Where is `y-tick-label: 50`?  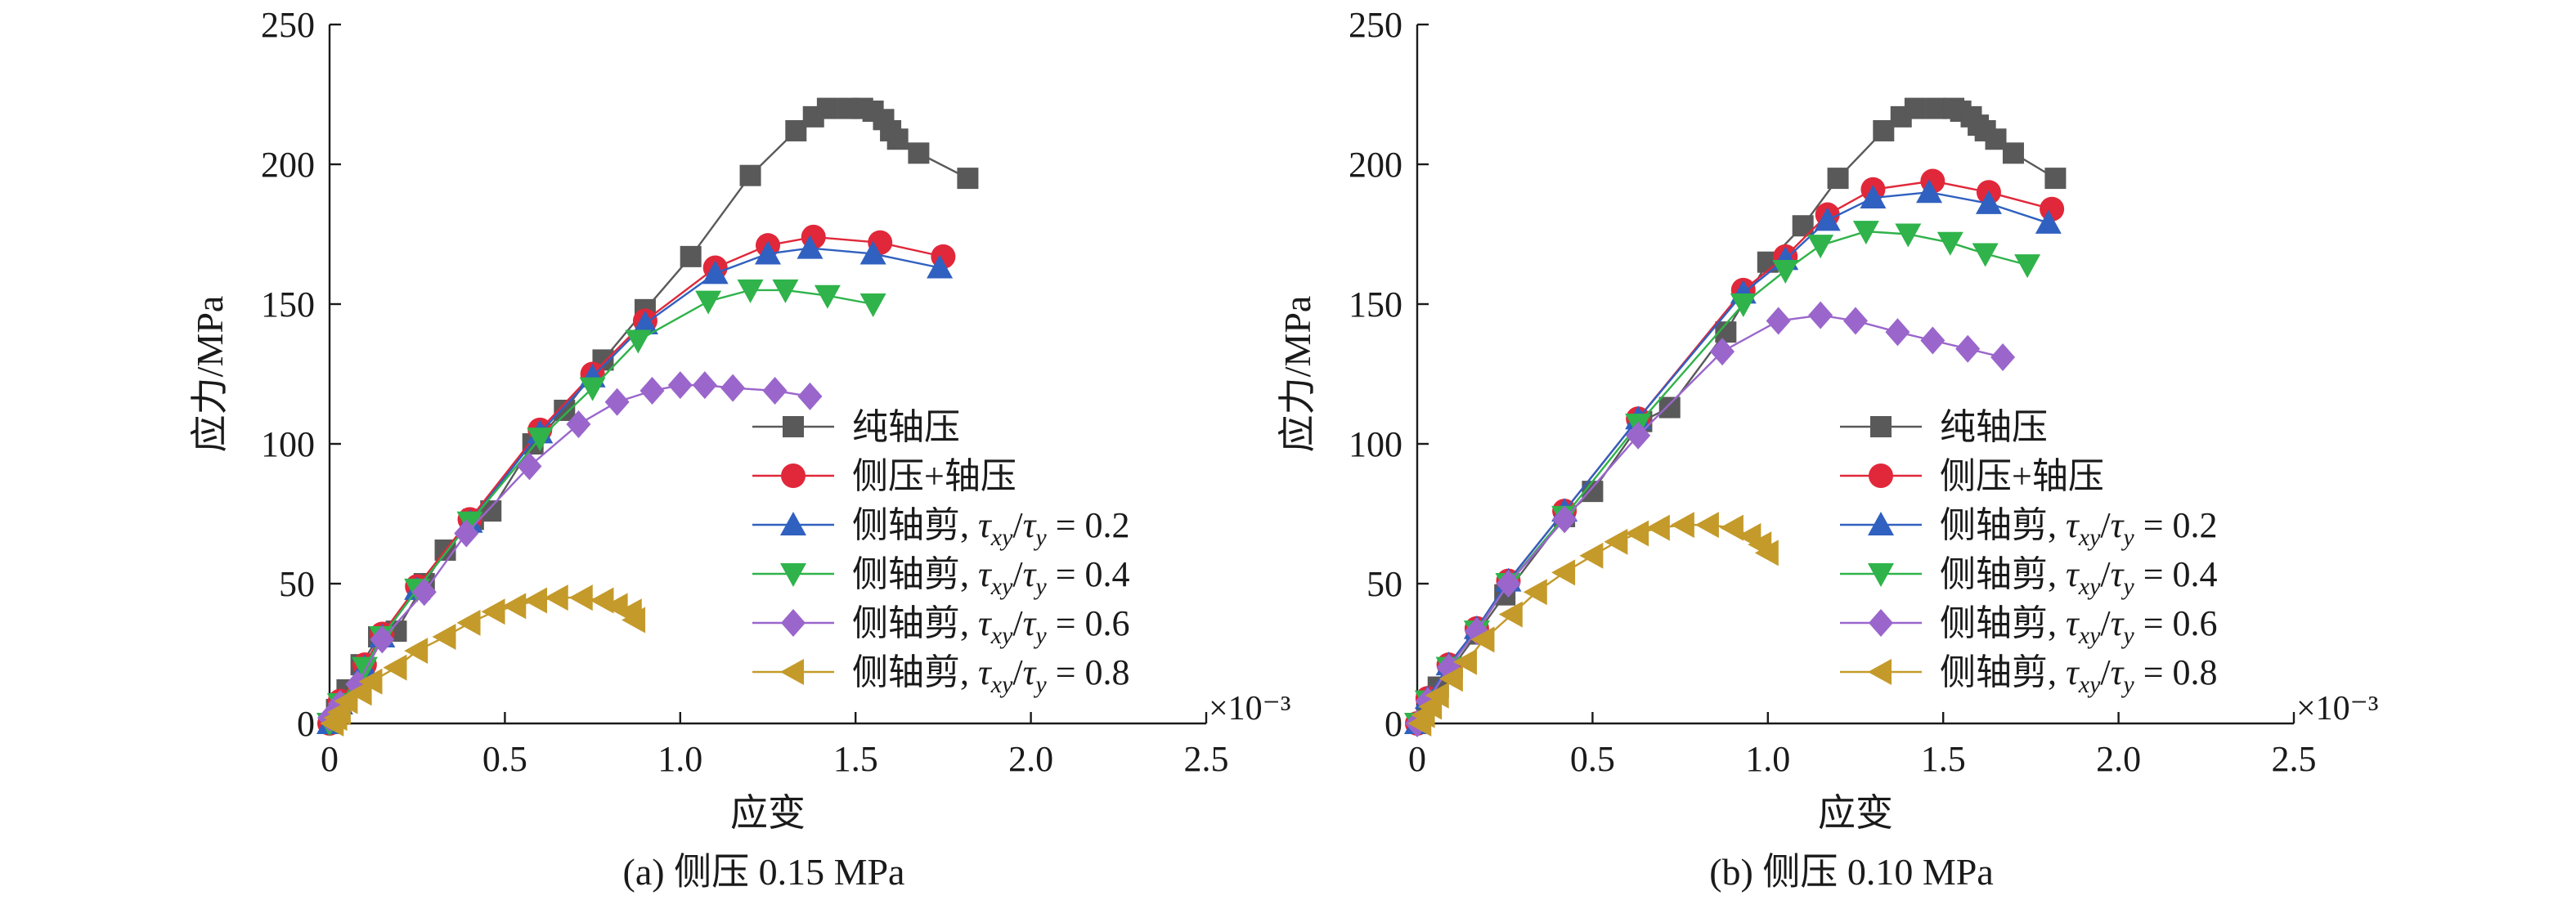
y-tick-label: 50 is located at coordinates (1384, 584).